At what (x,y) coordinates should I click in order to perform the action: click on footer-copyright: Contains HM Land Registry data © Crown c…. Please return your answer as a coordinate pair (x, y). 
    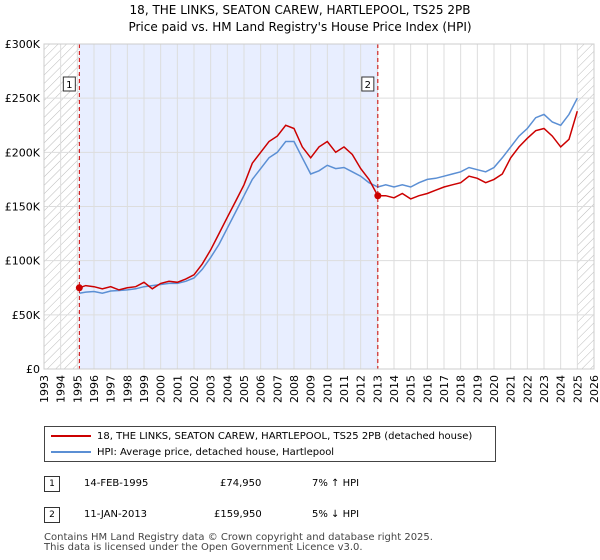
    Looking at the image, I should click on (238, 537).